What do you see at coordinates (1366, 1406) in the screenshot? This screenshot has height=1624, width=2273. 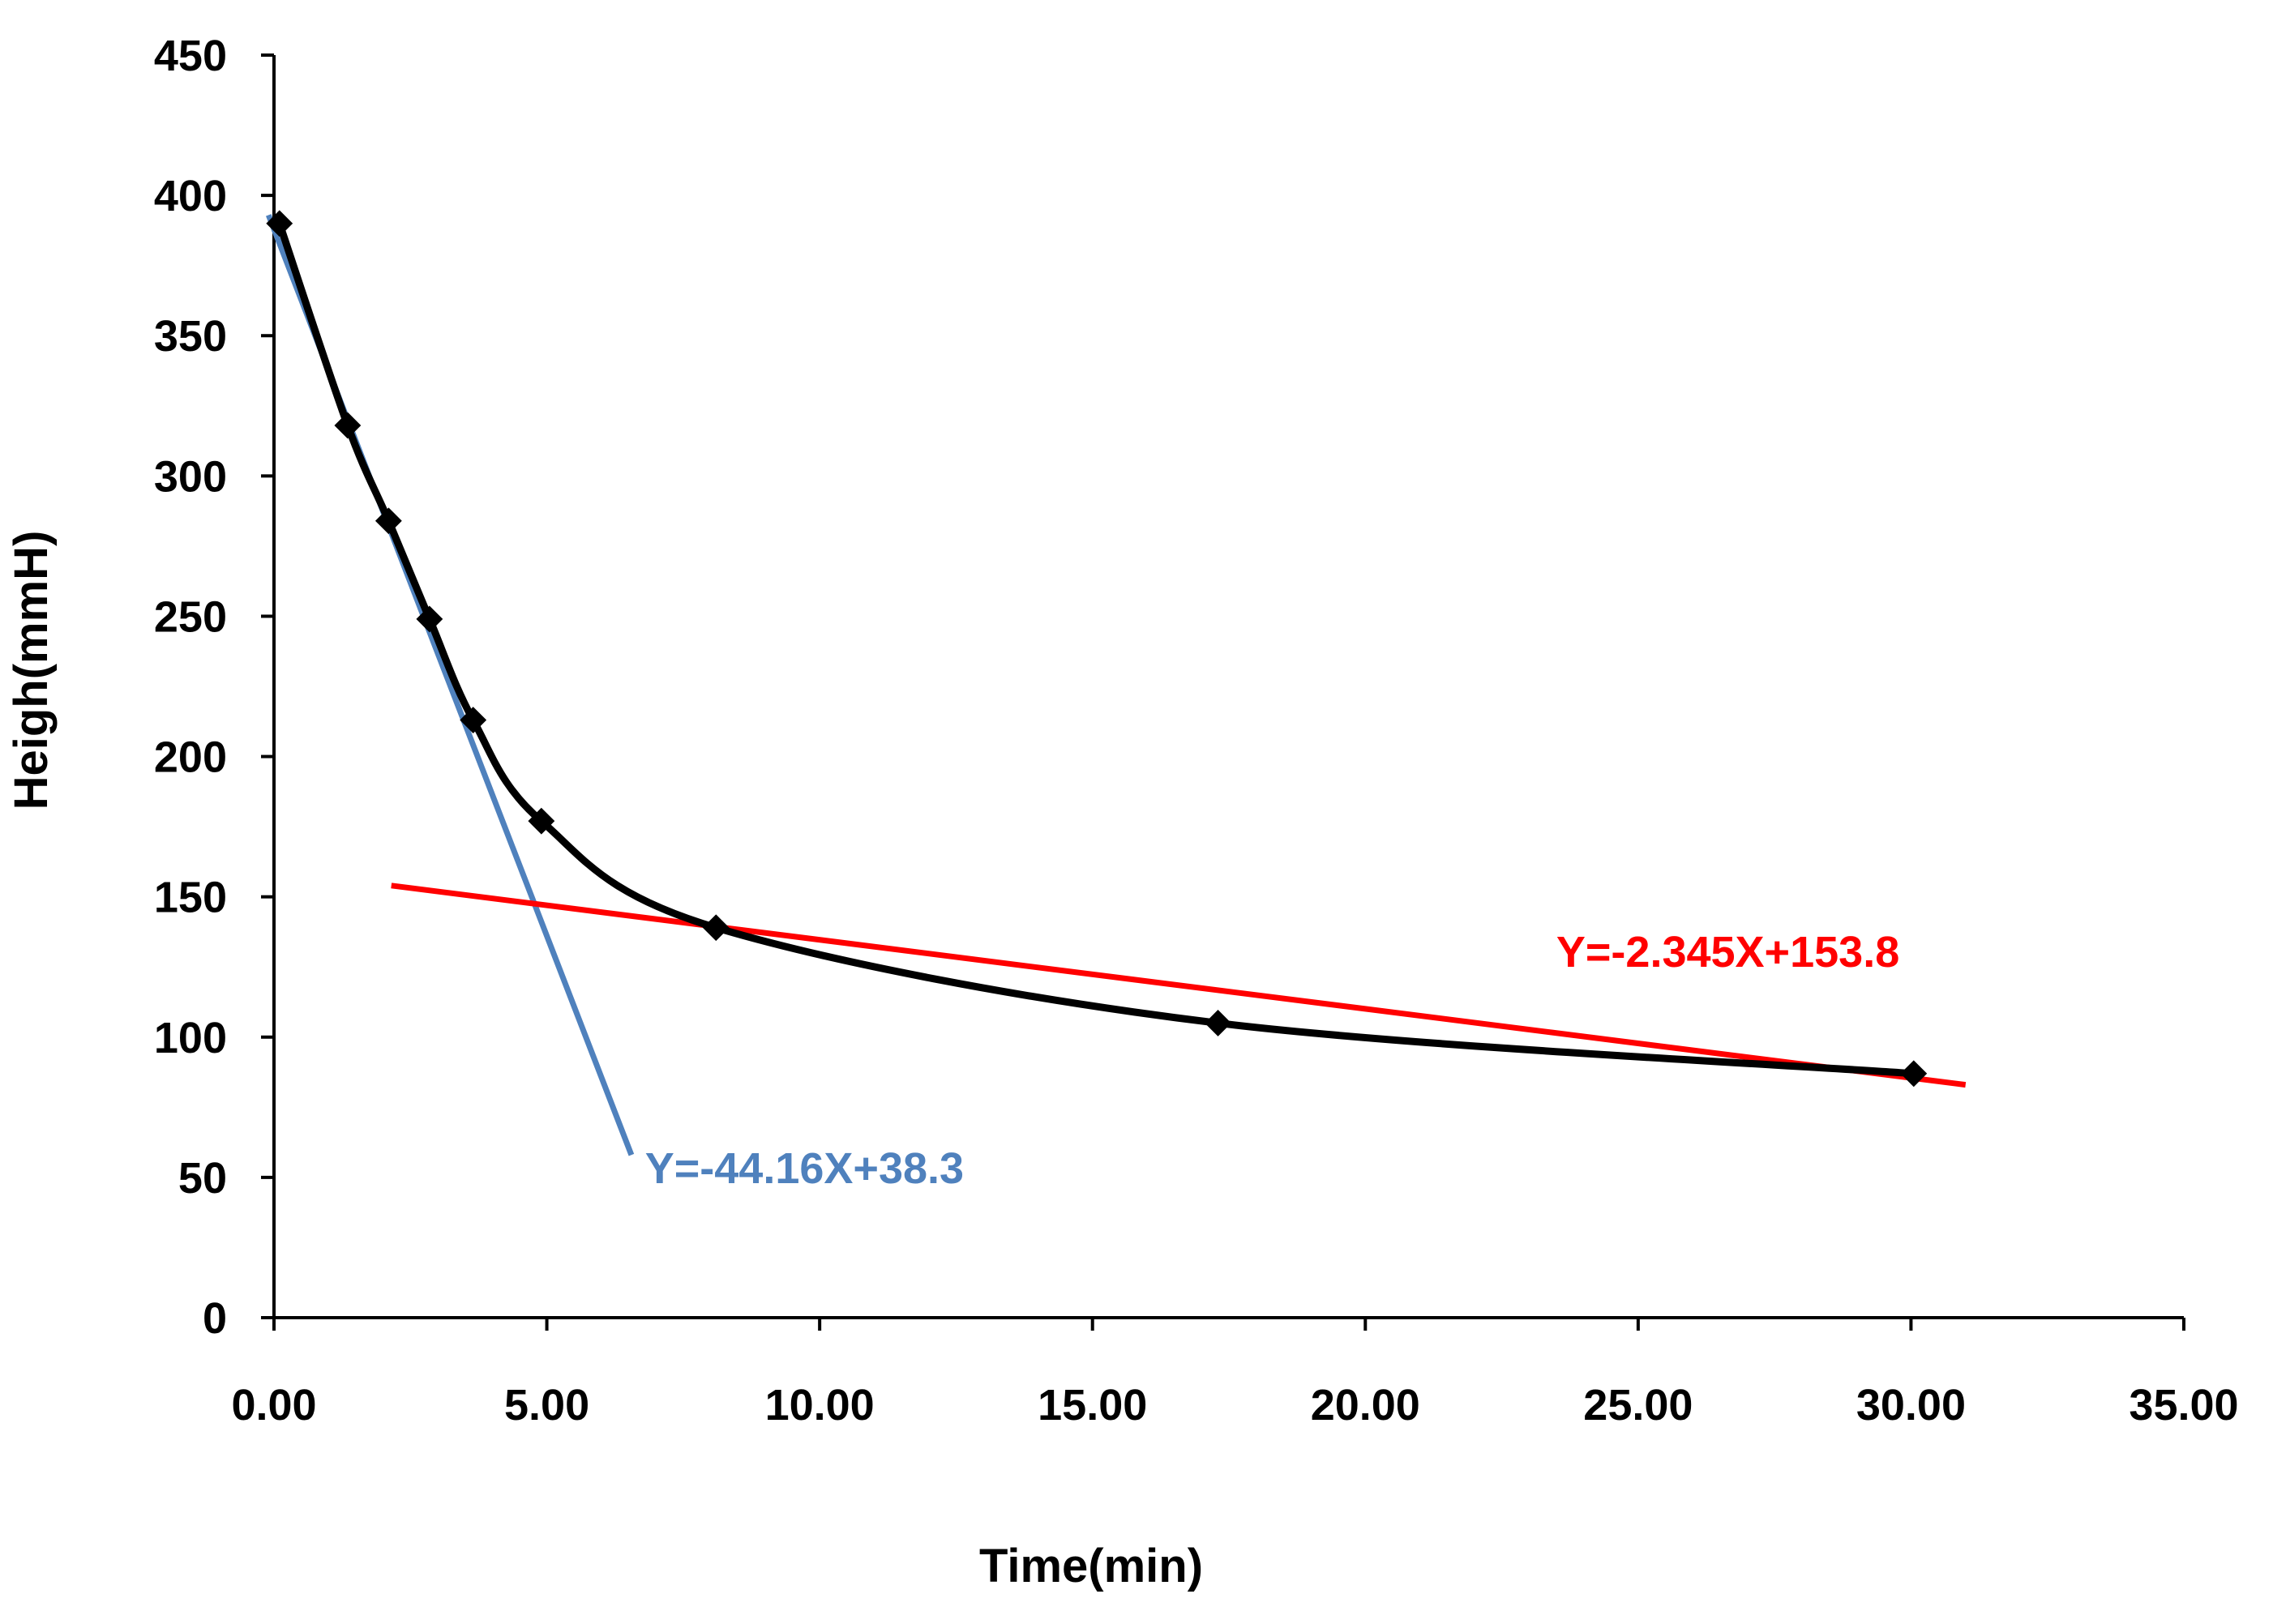 I see `x-tick-label: 20.00` at bounding box center [1366, 1406].